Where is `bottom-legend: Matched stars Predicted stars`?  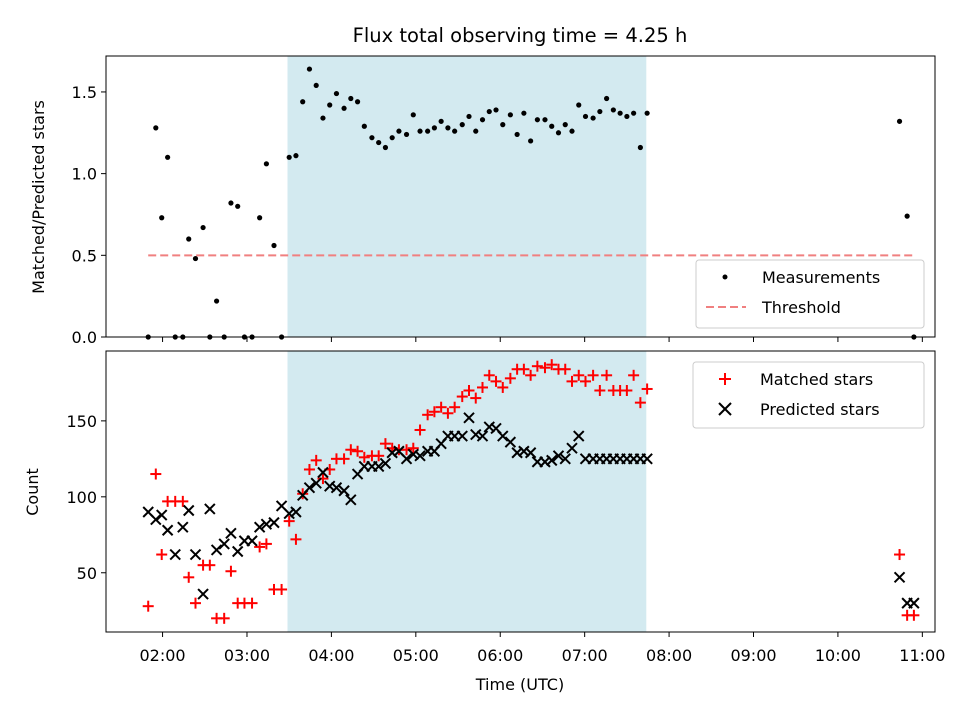 bottom-legend: Matched stars Predicted stars is located at coordinates (808, 395).